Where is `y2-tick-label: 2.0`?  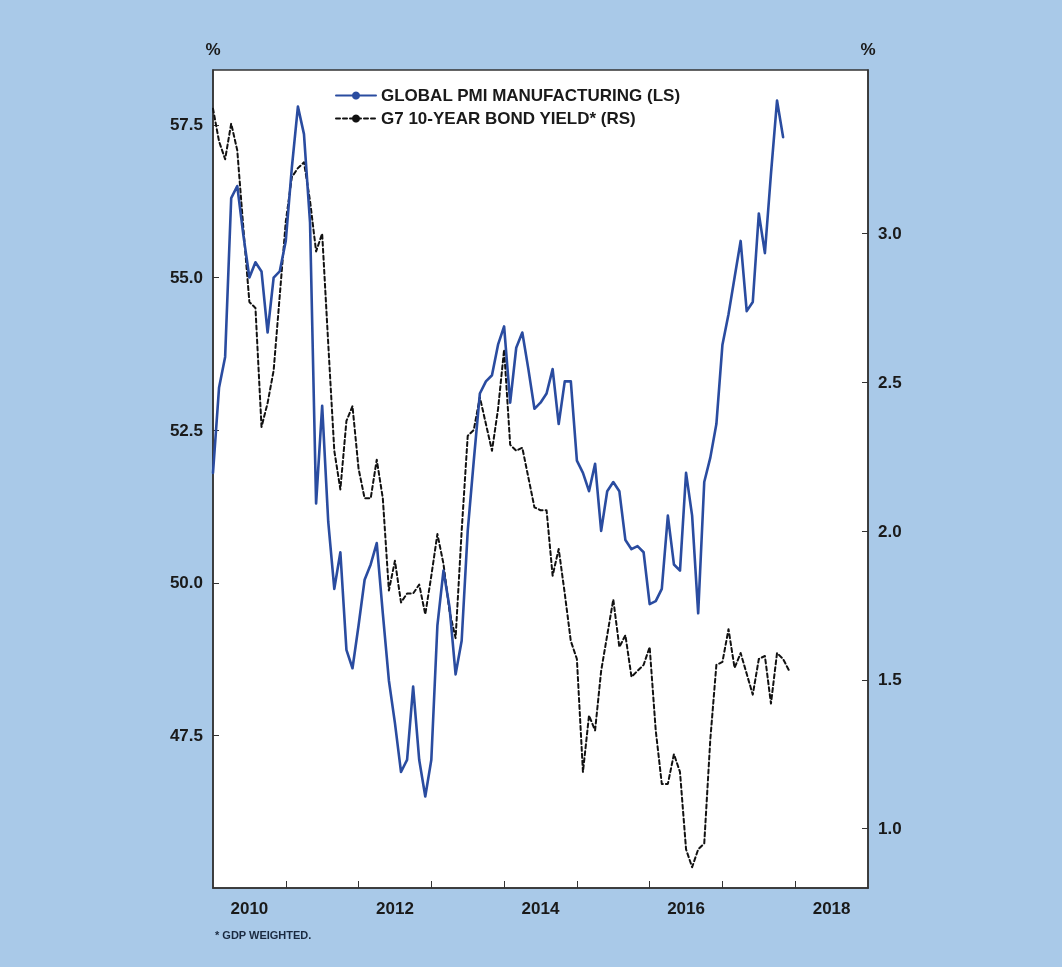 y2-tick-label: 2.0 is located at coordinates (890, 531).